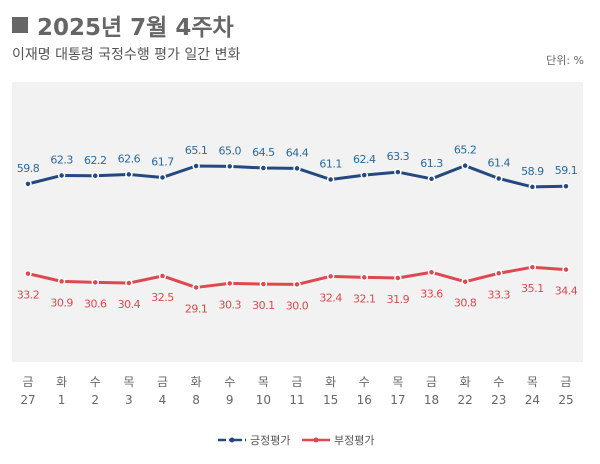 This screenshot has height=464, width=600. What do you see at coordinates (330, 163) in the screenshot?
I see `data-label: 61.1` at bounding box center [330, 163].